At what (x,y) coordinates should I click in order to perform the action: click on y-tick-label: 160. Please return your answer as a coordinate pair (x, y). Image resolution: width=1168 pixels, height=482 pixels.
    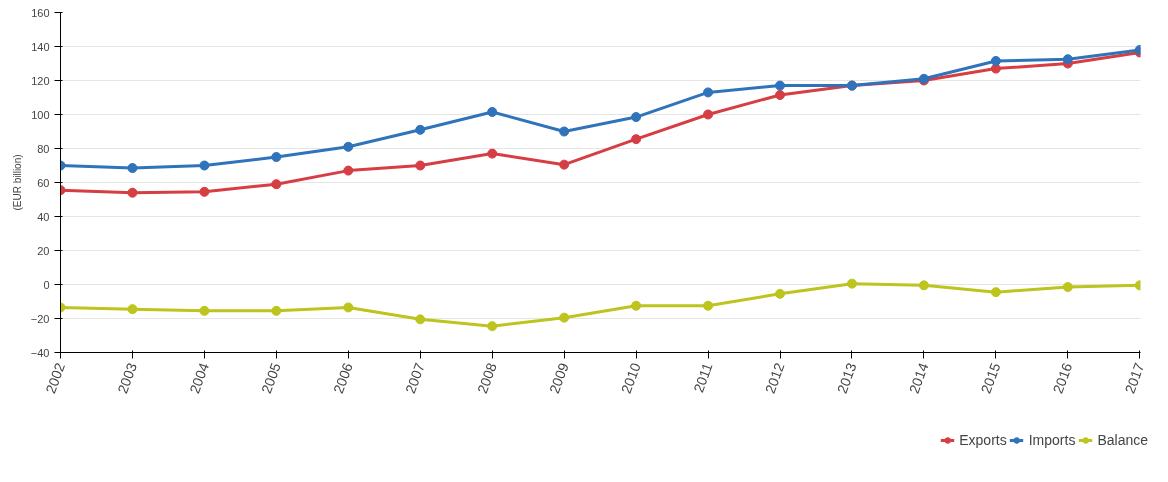
    Looking at the image, I should click on (40, 12).